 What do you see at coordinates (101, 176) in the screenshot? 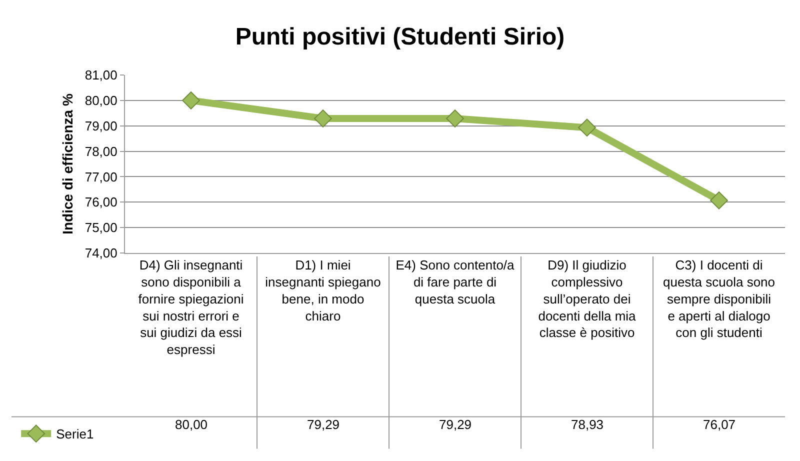
I see `y-tick-label: 77,00` at bounding box center [101, 176].